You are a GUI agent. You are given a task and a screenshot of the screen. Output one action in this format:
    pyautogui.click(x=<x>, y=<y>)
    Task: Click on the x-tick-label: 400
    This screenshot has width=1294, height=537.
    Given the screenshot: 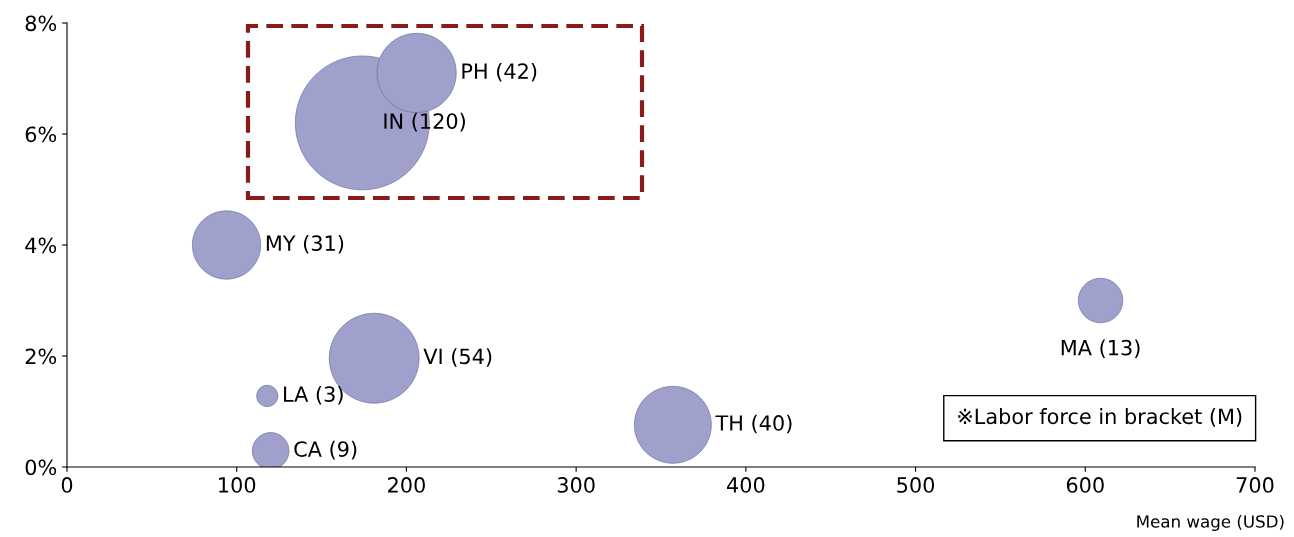 What is the action you would take?
    pyautogui.click(x=745, y=485)
    